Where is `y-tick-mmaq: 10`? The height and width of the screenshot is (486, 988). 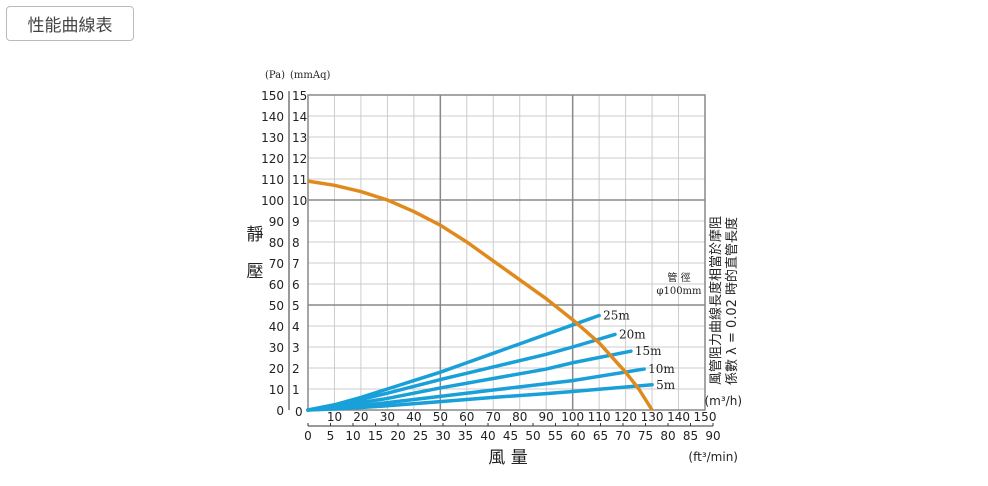 y-tick-mmaq: 10 is located at coordinates (299, 201).